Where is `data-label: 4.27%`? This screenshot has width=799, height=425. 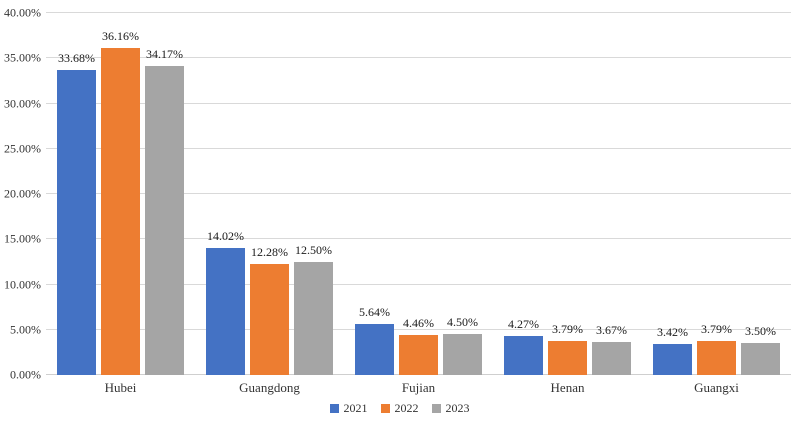
data-label: 4.27% is located at coordinates (523, 324).